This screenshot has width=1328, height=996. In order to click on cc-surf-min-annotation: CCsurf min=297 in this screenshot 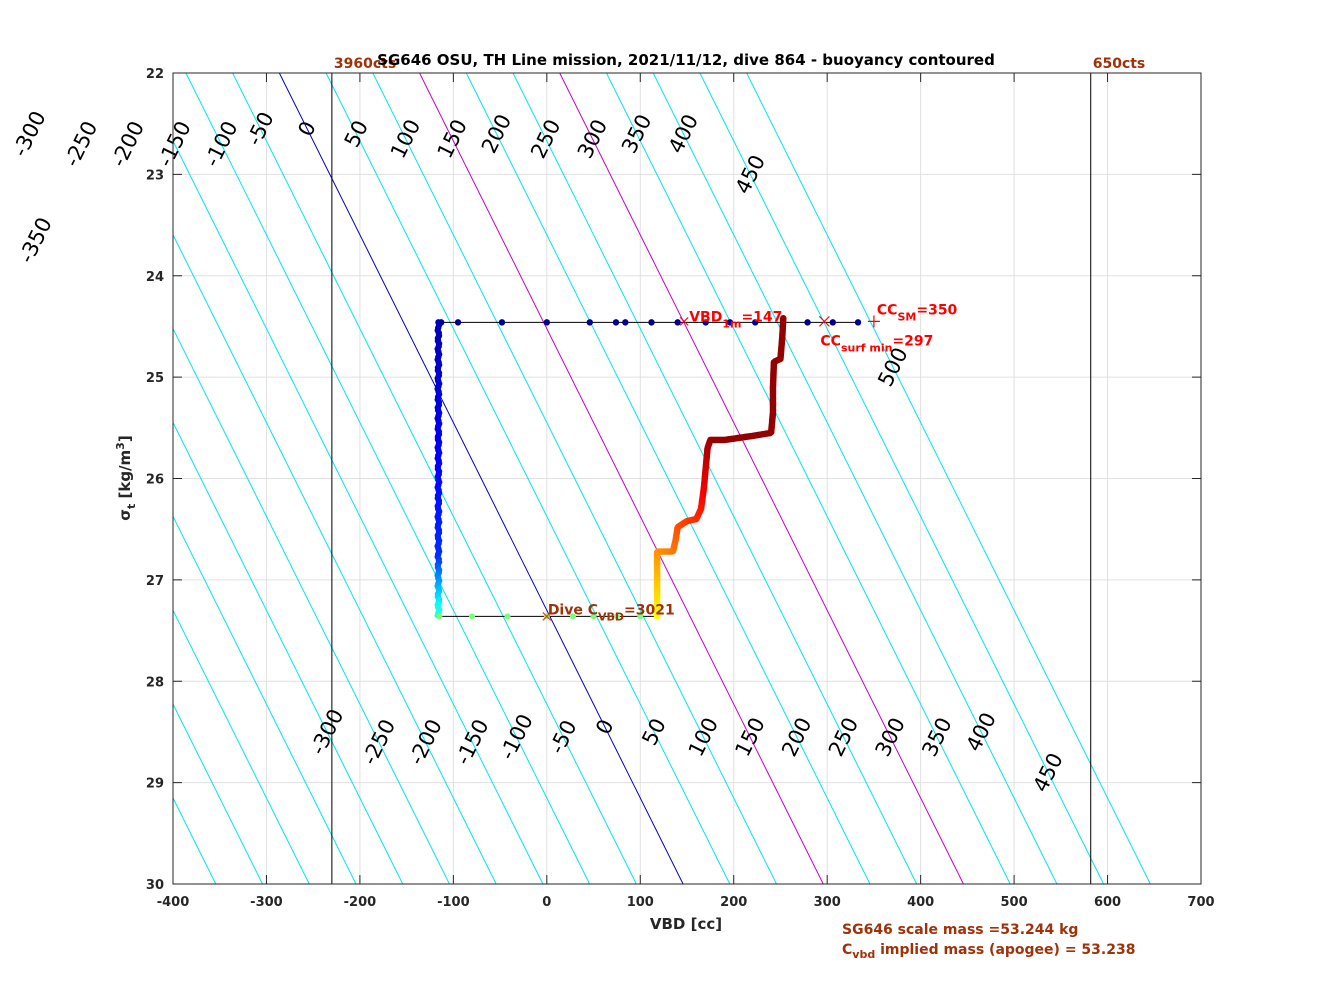, I will do `click(876, 343)`.